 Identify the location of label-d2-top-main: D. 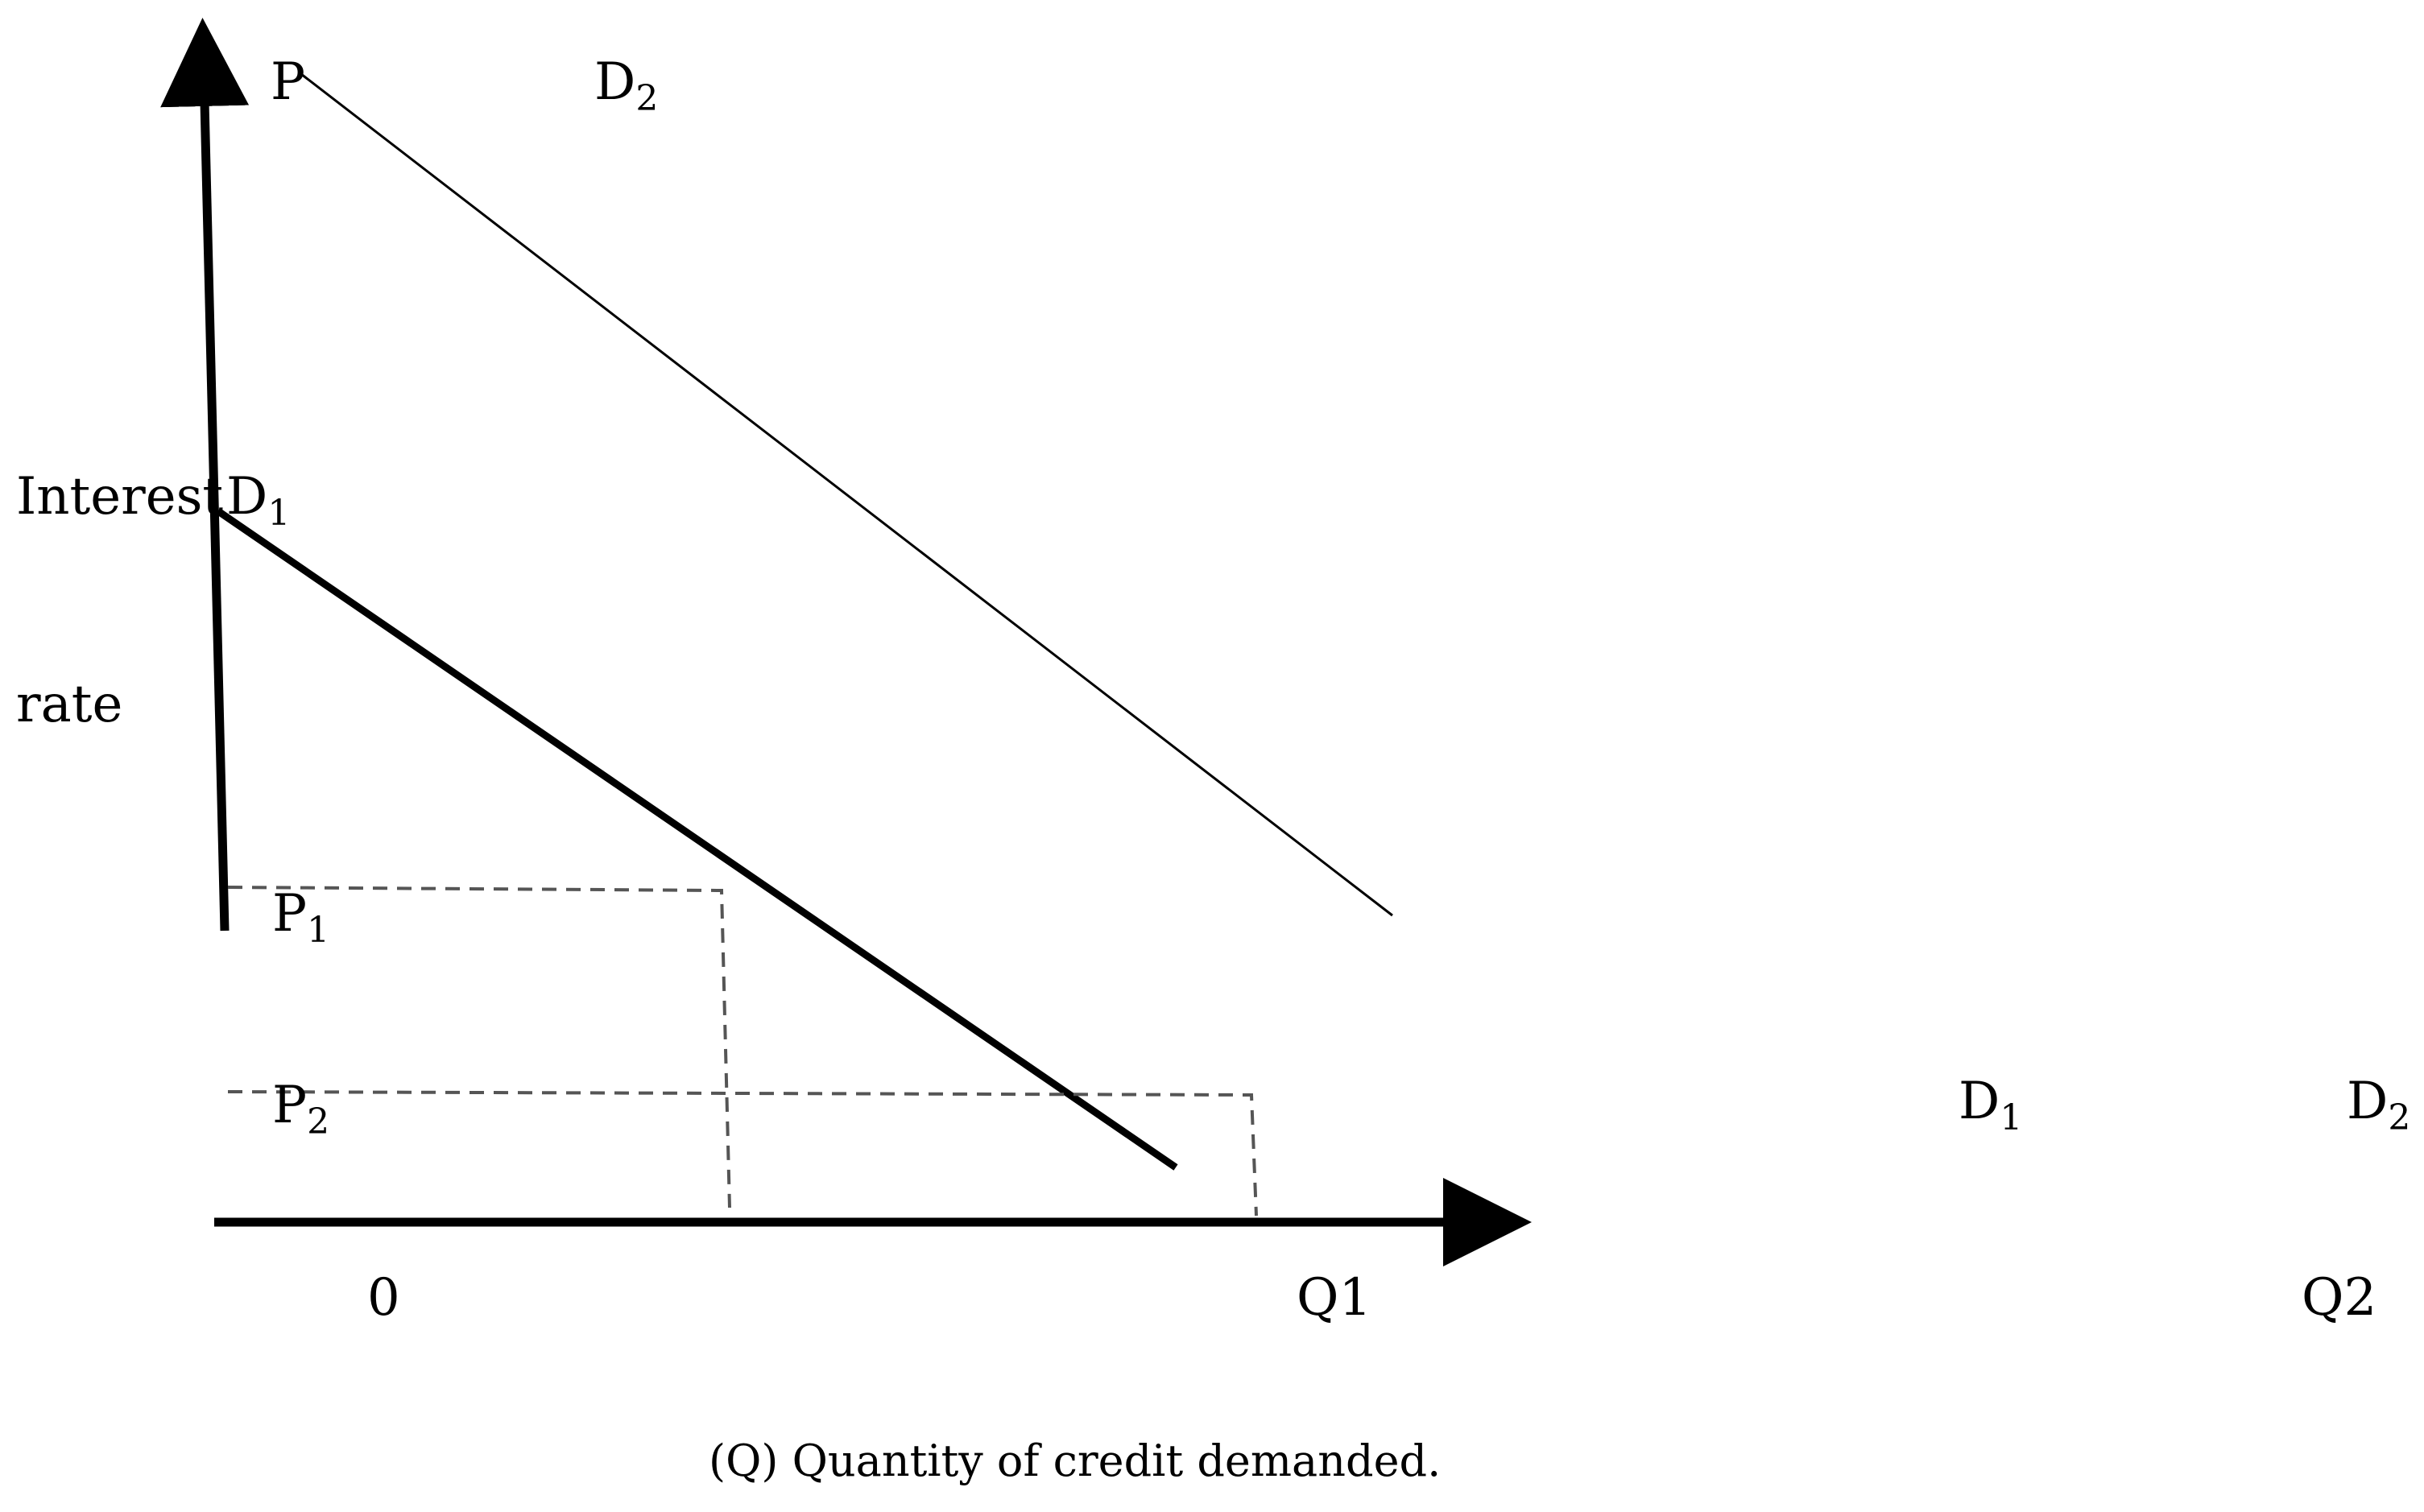
(615, 82).